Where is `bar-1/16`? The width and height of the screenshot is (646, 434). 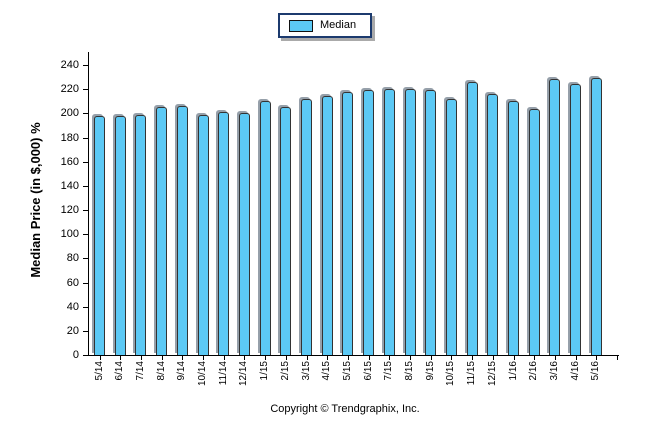 bar-1/16 is located at coordinates (513, 228).